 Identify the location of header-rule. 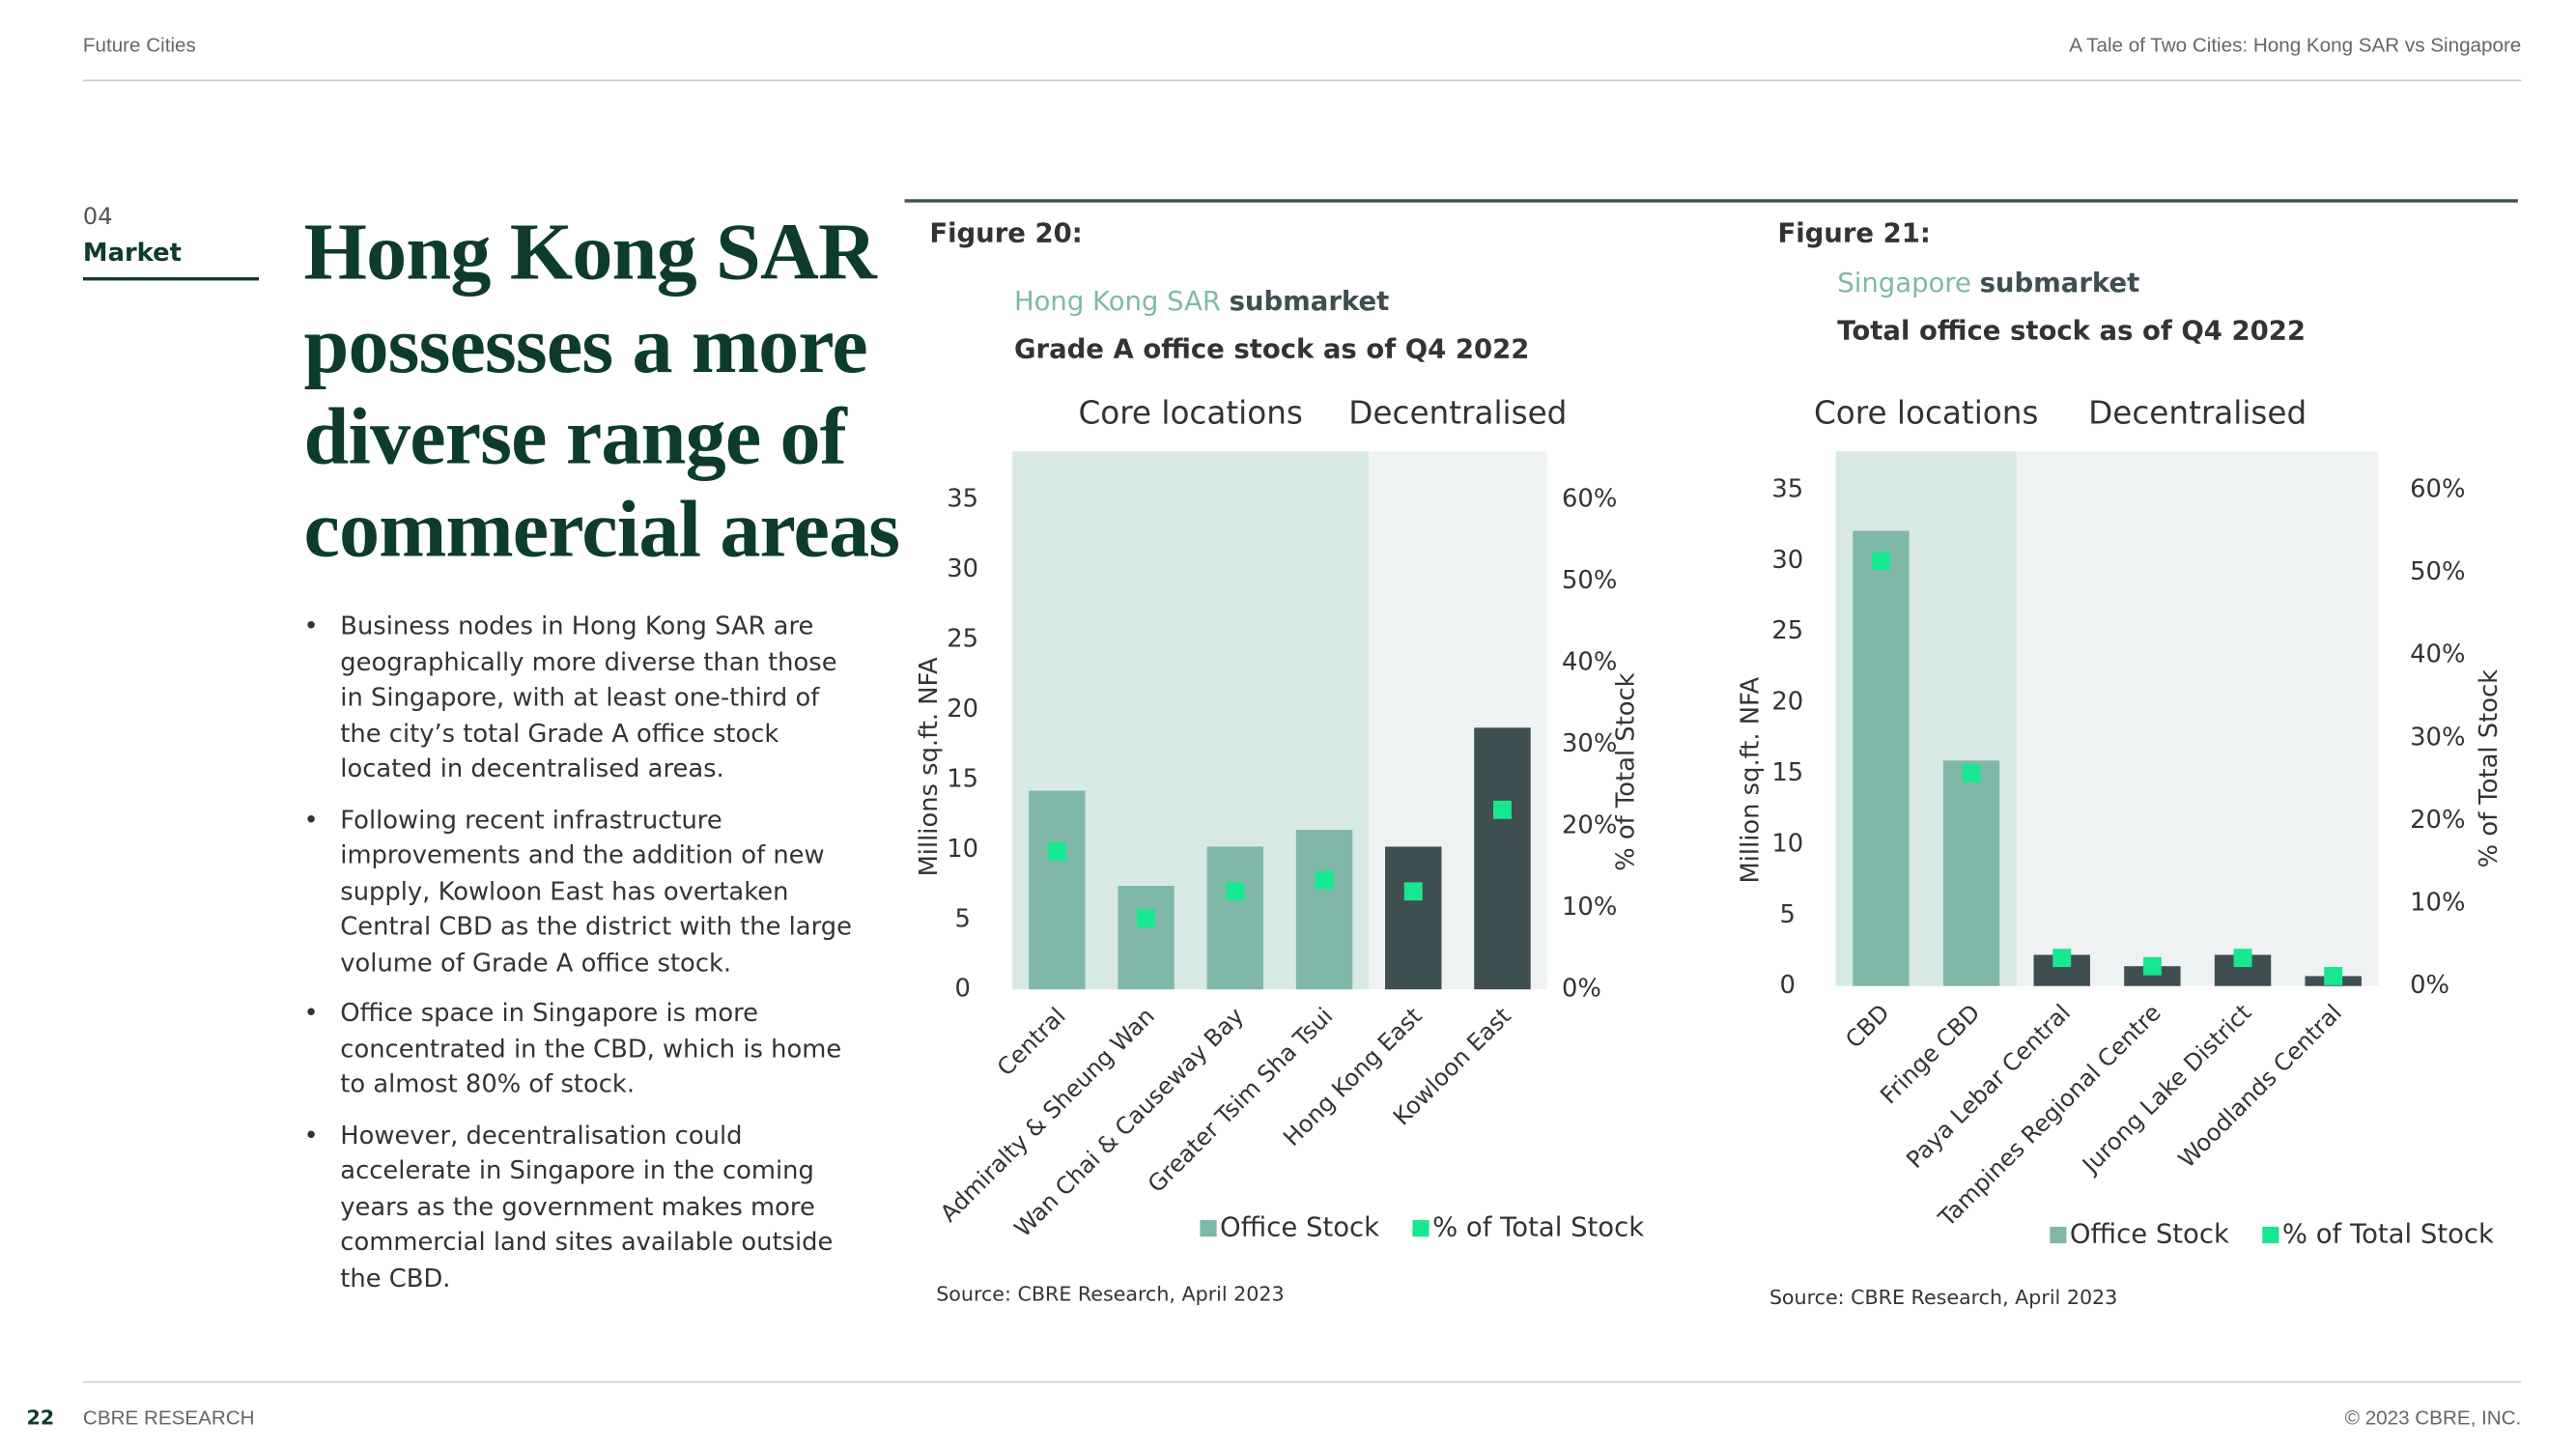
(1302, 80).